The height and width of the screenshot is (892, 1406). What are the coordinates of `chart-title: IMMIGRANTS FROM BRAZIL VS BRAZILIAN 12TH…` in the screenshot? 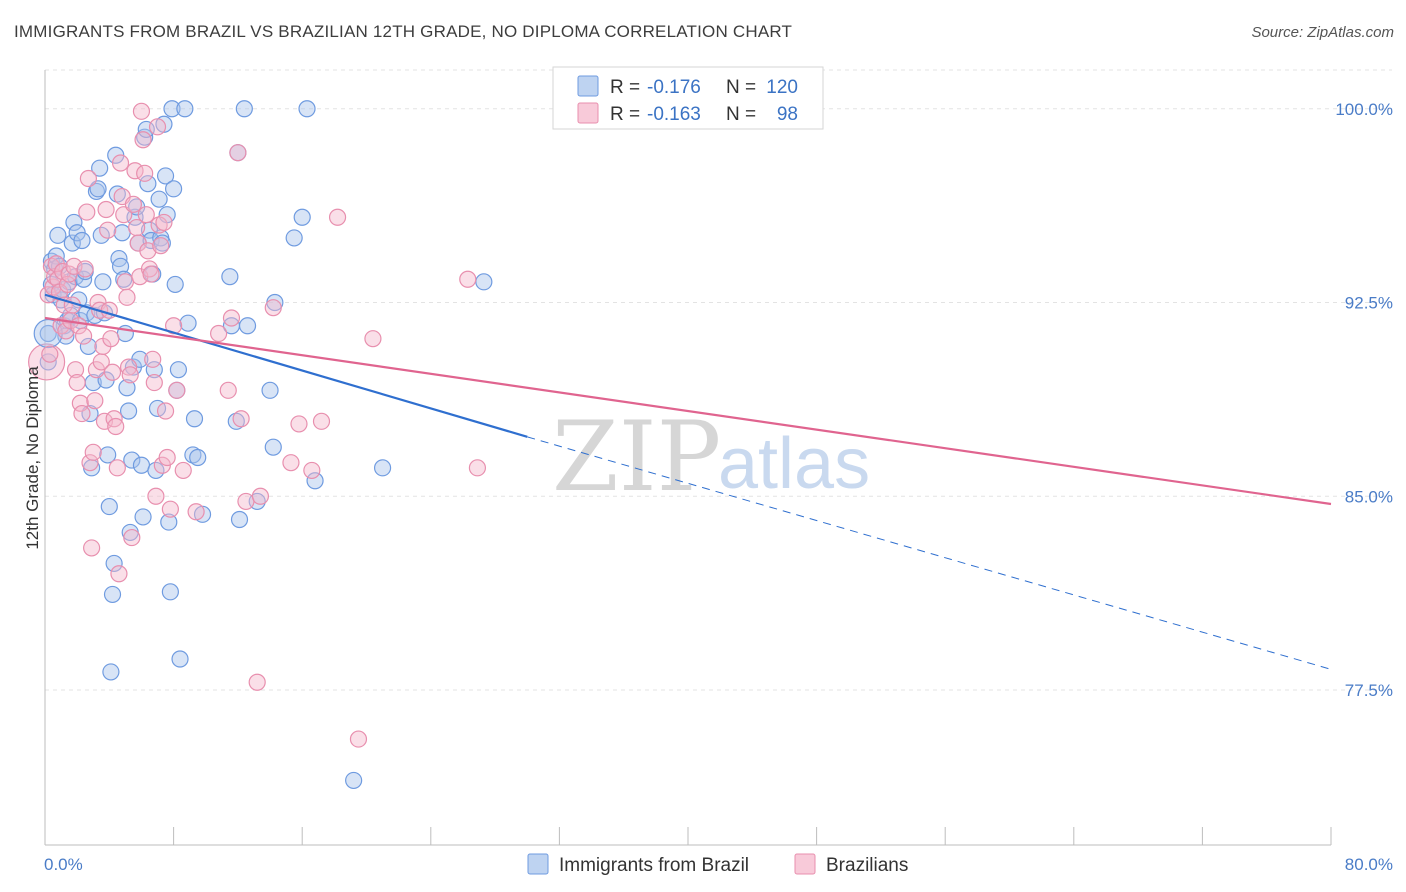 It's located at (403, 31).